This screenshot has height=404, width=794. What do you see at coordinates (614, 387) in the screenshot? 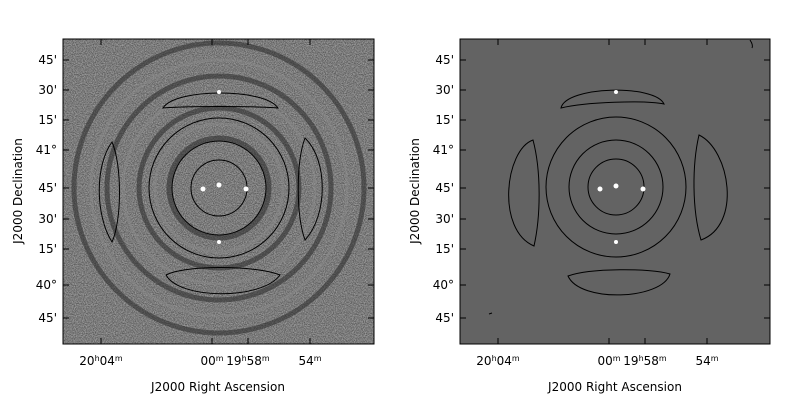
I see `right-x-axis-label: J2000 Right Ascension` at bounding box center [614, 387].